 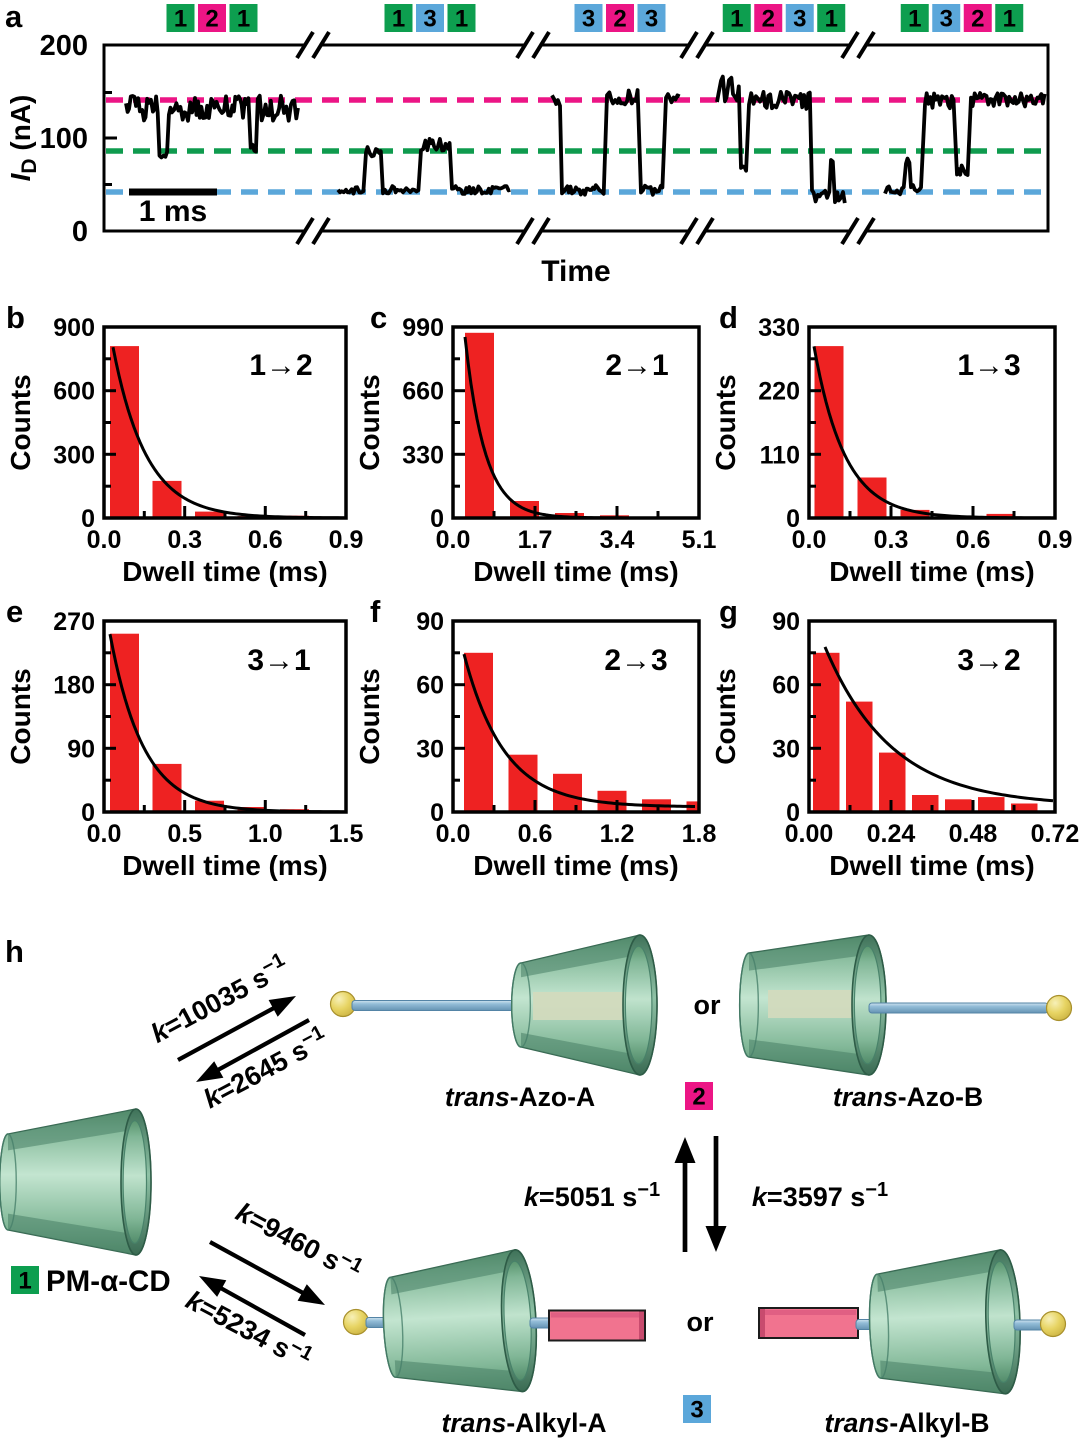 What do you see at coordinates (23, 138) in the screenshot?
I see `svg-text: ID (nA)` at bounding box center [23, 138].